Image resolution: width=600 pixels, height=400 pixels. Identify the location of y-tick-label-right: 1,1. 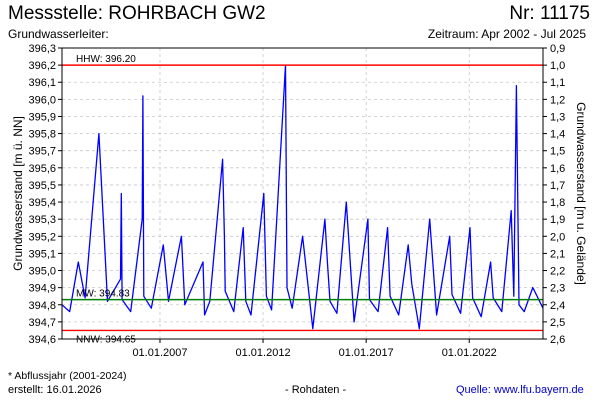
(557, 83).